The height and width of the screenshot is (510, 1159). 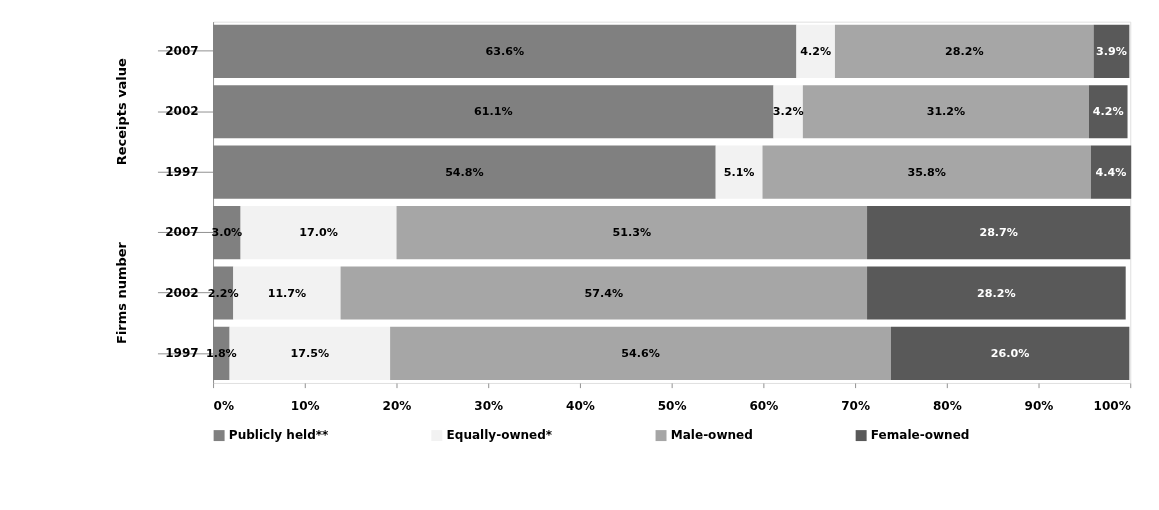 I want to click on legend-label: Male-owned, so click(x=711, y=435).